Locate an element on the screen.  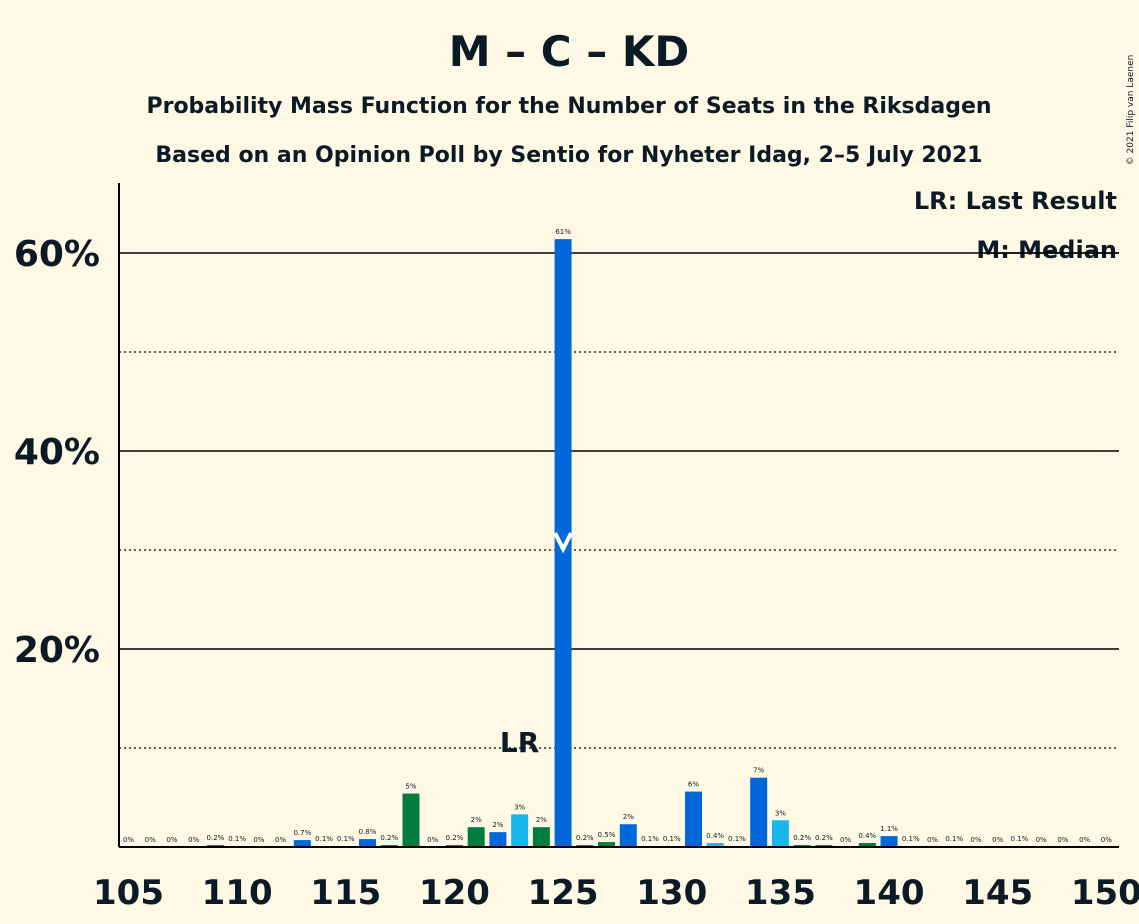
copyright-text: © 2021 Filip van Laenen is located at coordinates (1131, 110).